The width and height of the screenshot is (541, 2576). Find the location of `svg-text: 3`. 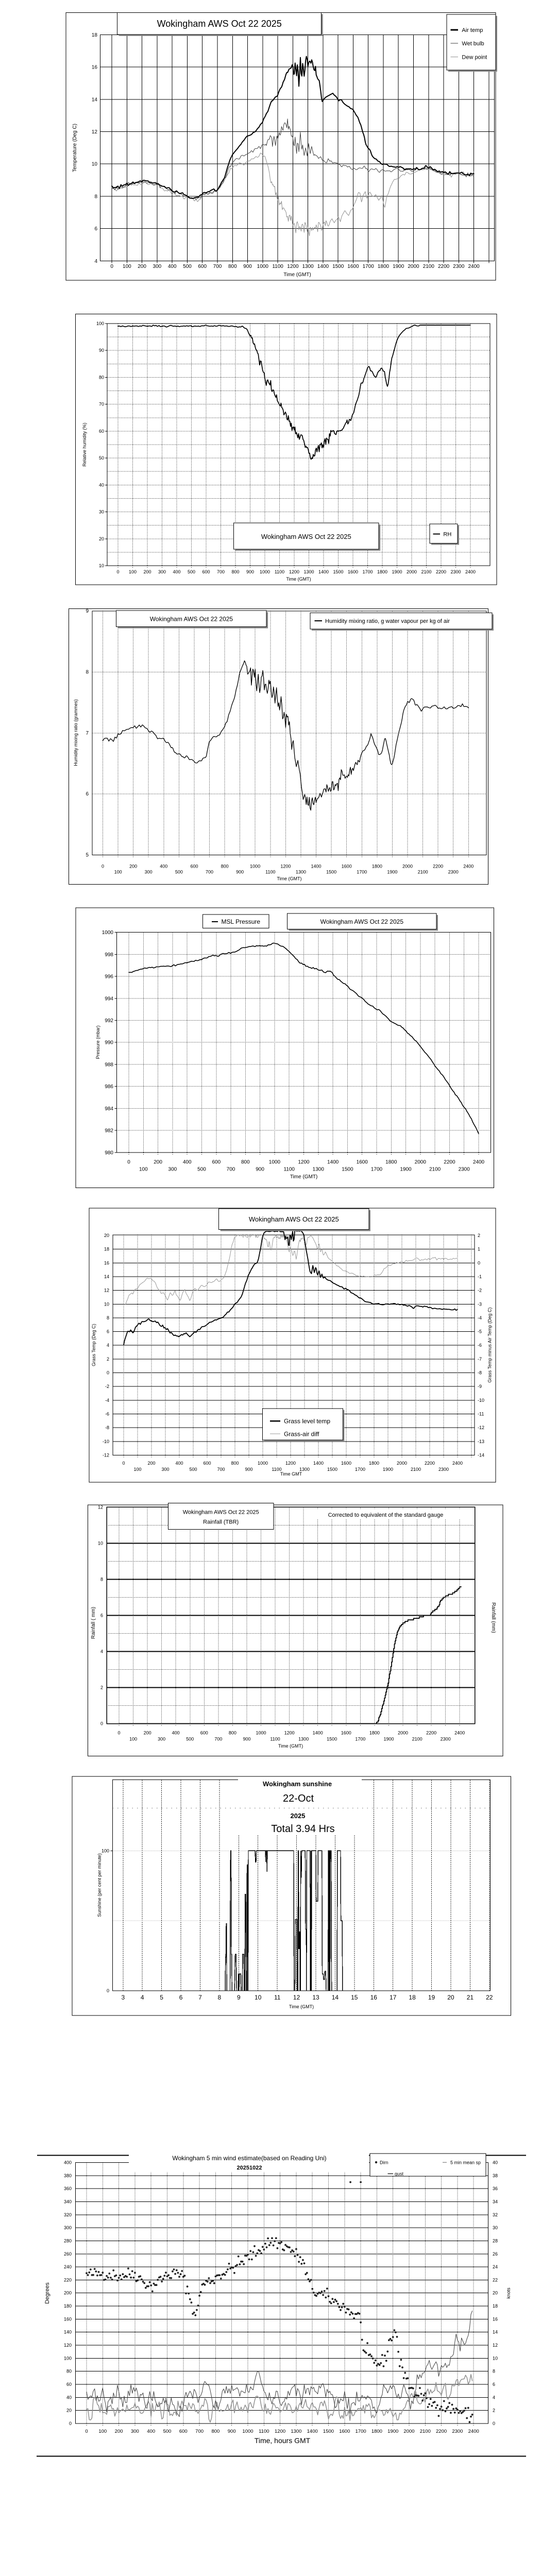

svg-text: 3 is located at coordinates (123, 1997).